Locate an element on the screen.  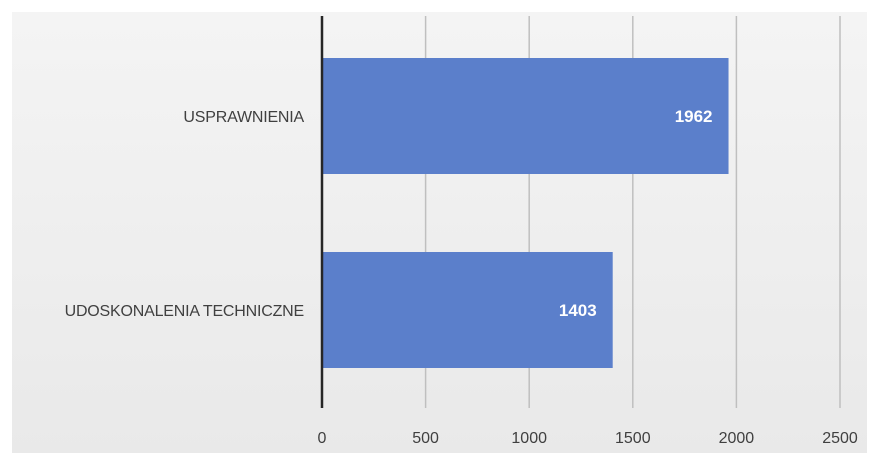
tick-label-1000: 1000 is located at coordinates (529, 438).